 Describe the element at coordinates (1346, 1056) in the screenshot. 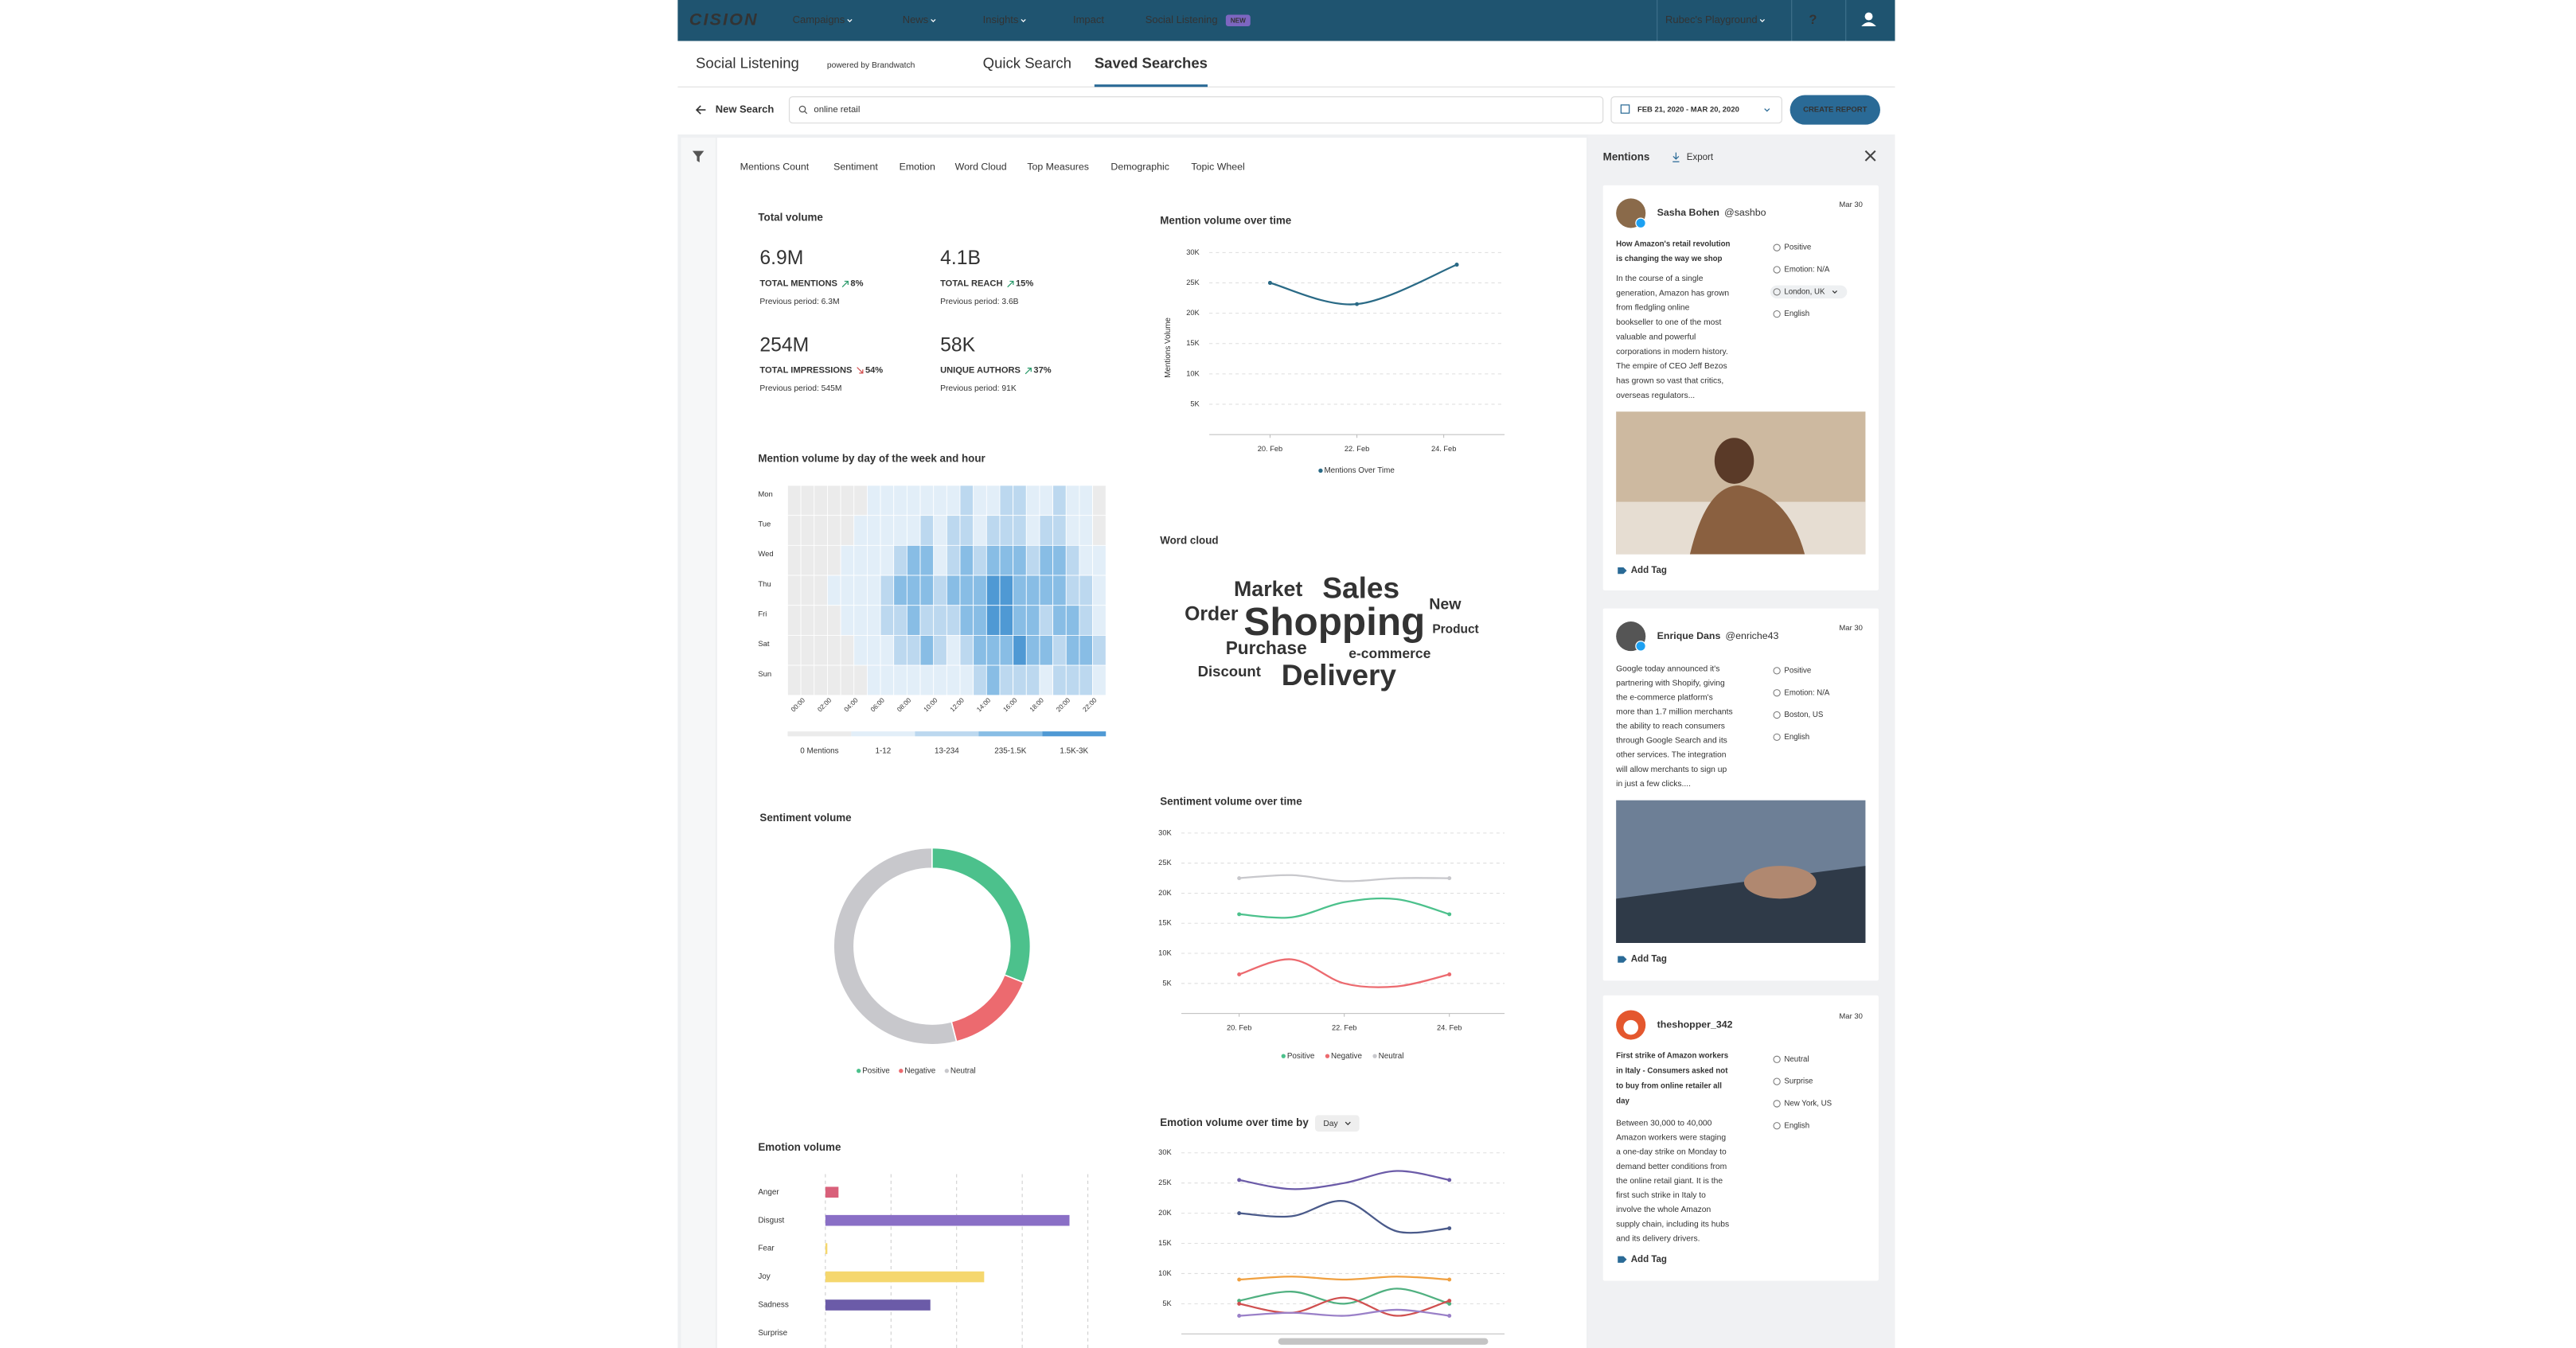

I see `legend-label: Negative` at that location.